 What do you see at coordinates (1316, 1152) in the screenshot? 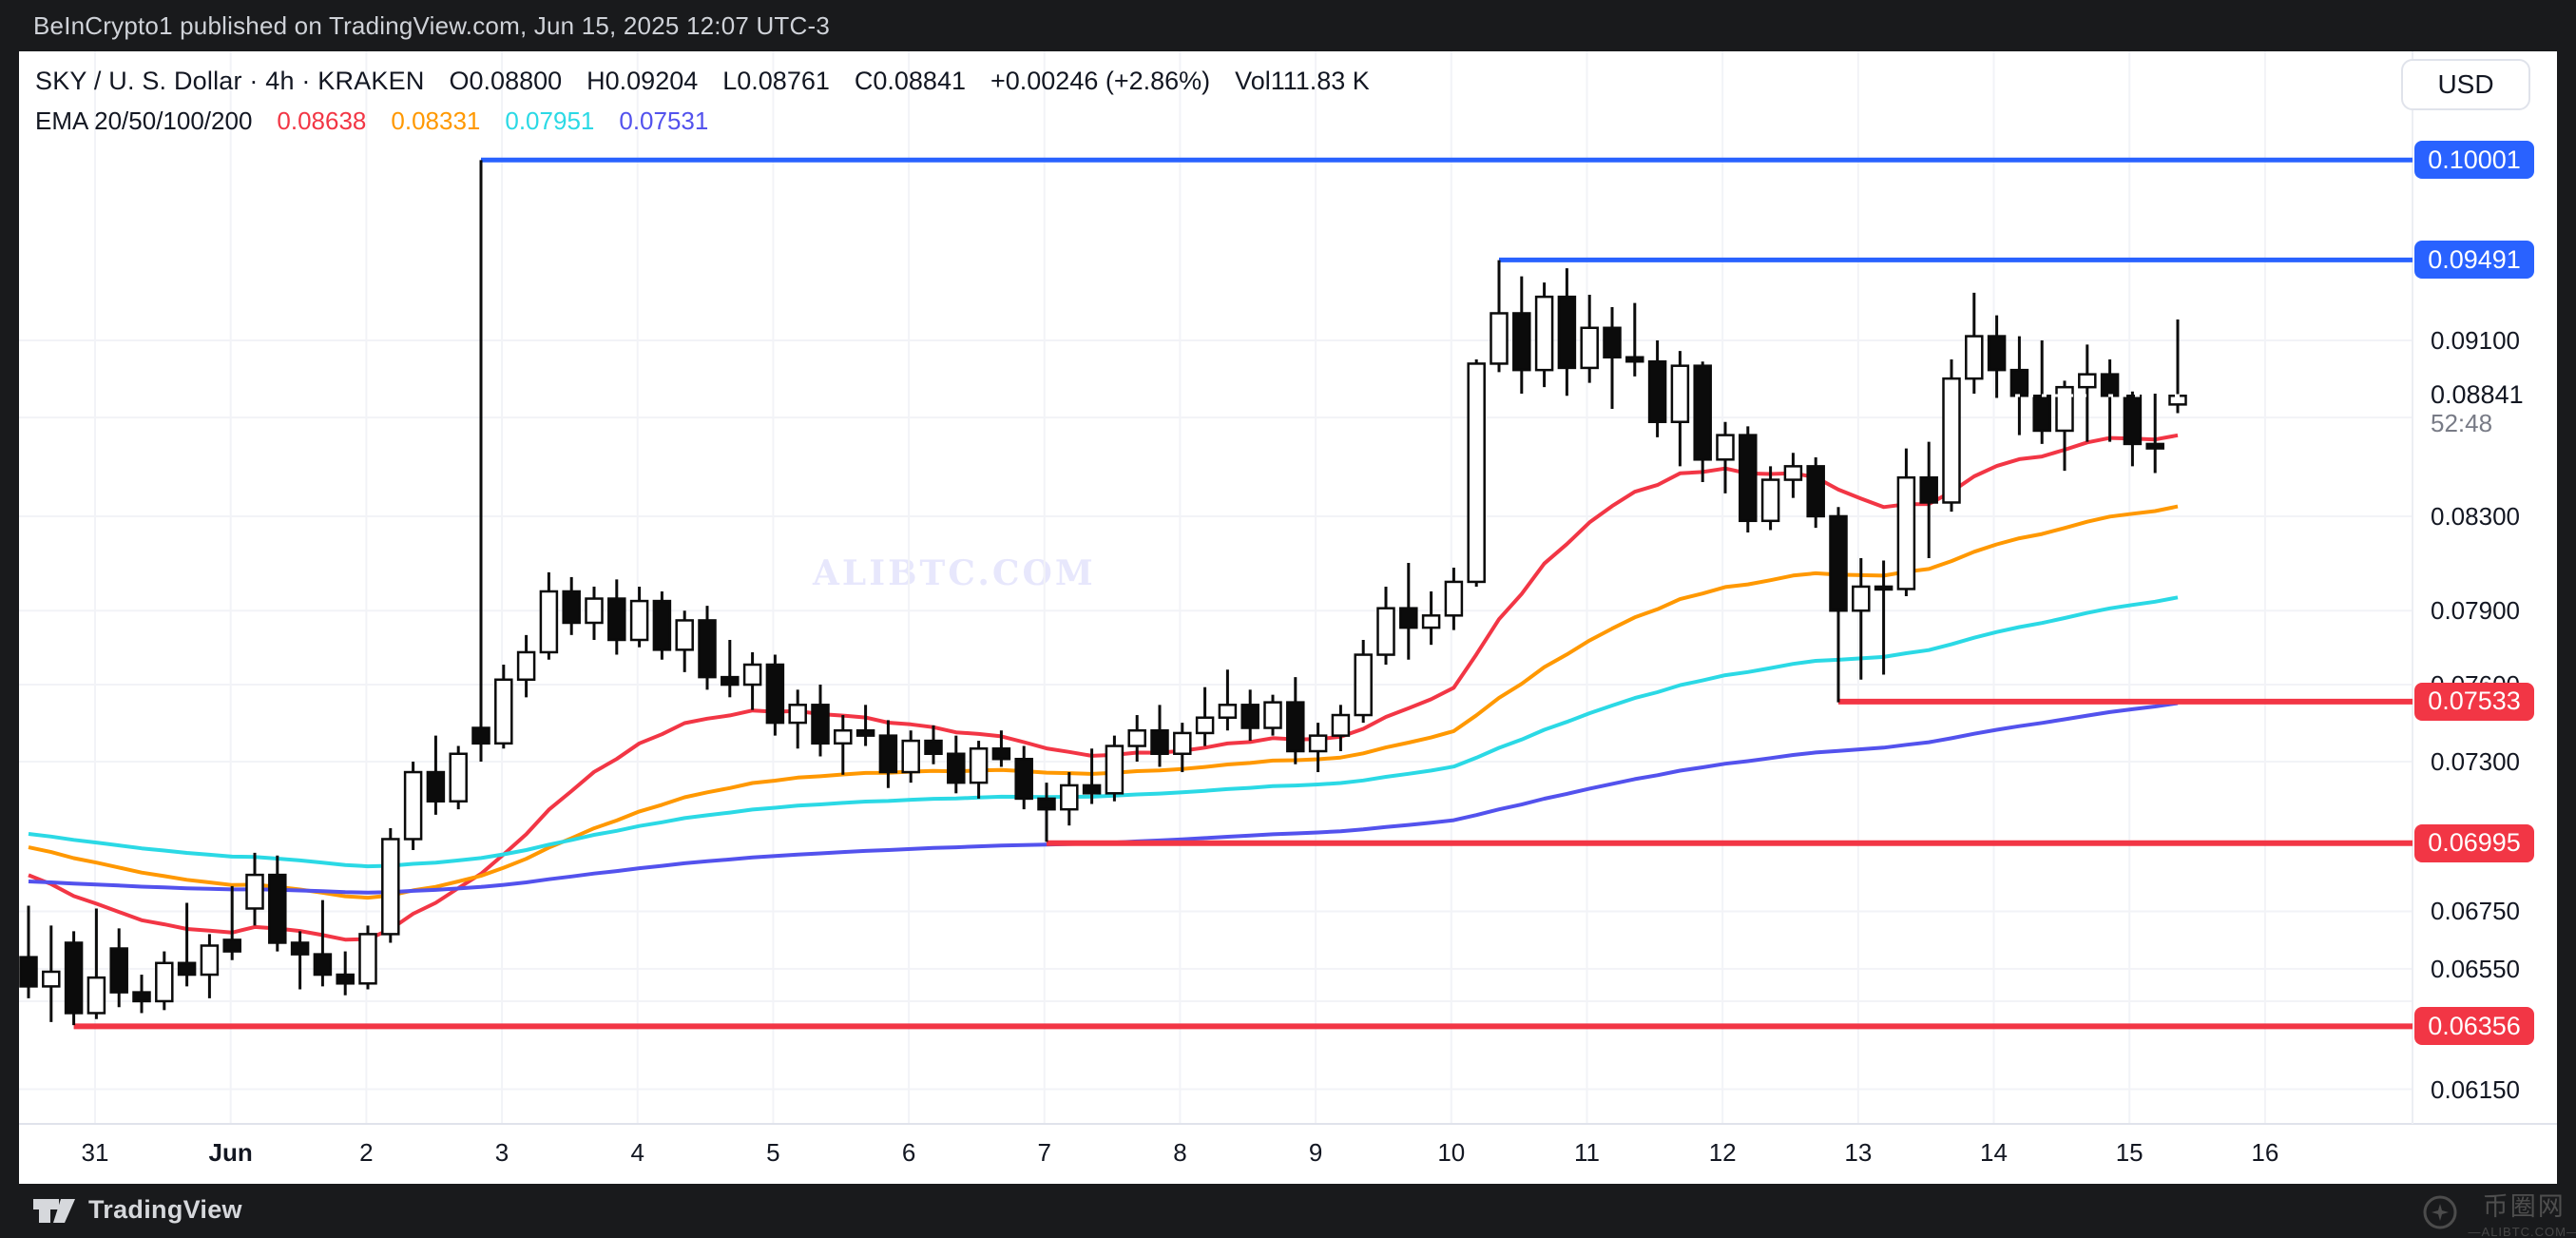
I see `time-tick-label: 9` at bounding box center [1316, 1152].